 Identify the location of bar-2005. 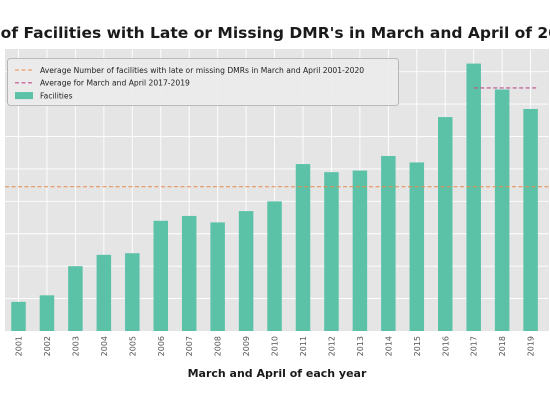
(132, 292).